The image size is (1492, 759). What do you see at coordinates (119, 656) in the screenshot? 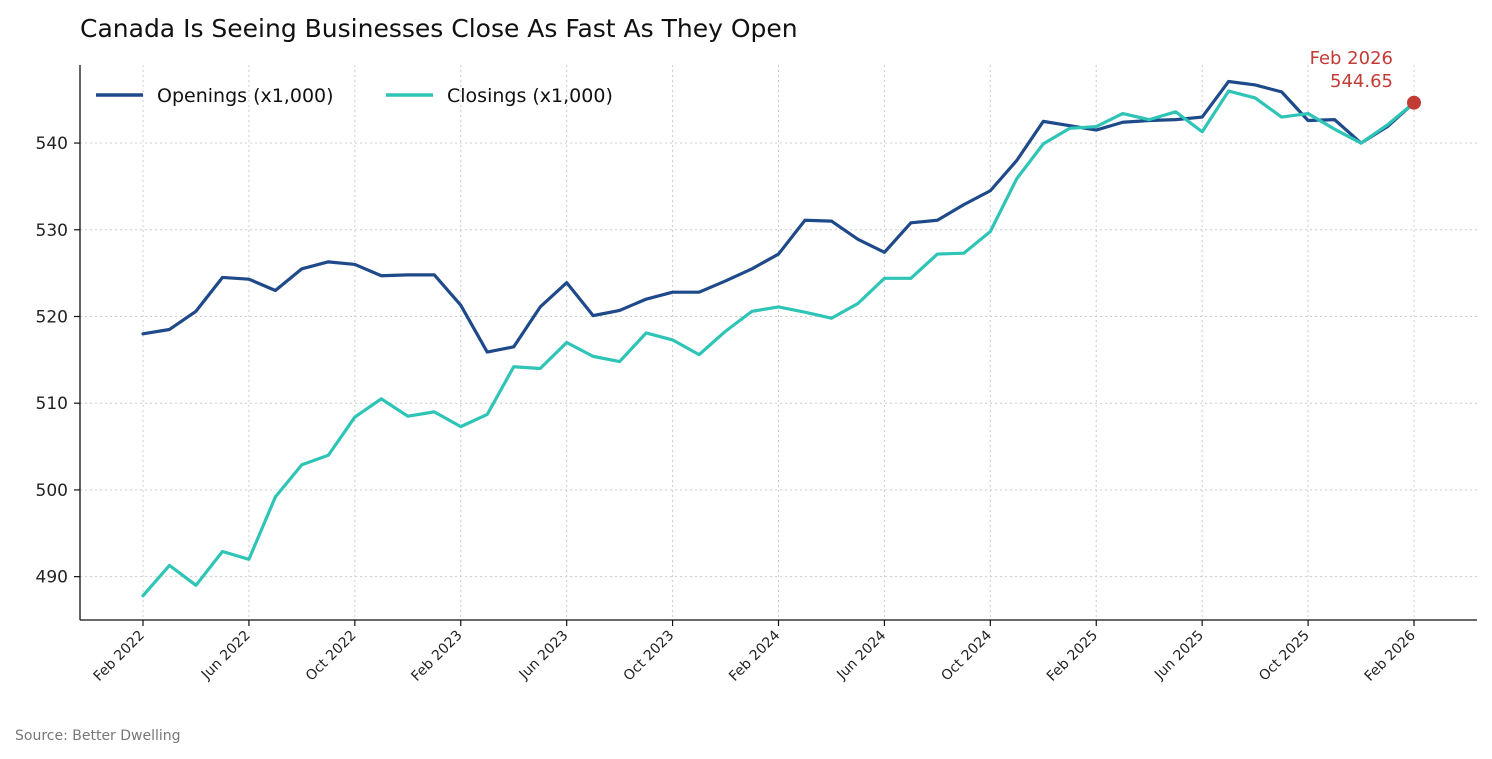
I see `x-tick-label: Feb 2022` at bounding box center [119, 656].